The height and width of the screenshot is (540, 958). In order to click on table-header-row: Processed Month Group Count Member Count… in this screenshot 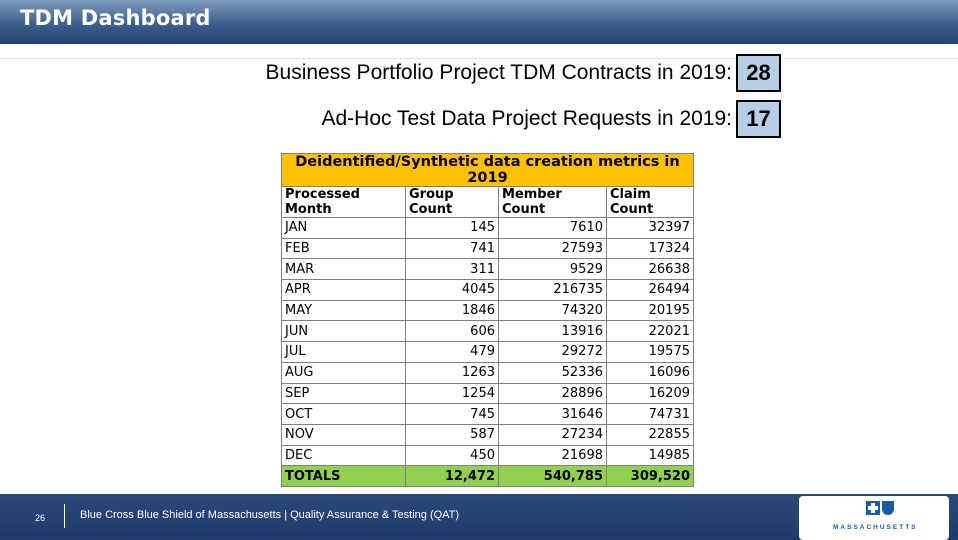, I will do `click(487, 202)`.